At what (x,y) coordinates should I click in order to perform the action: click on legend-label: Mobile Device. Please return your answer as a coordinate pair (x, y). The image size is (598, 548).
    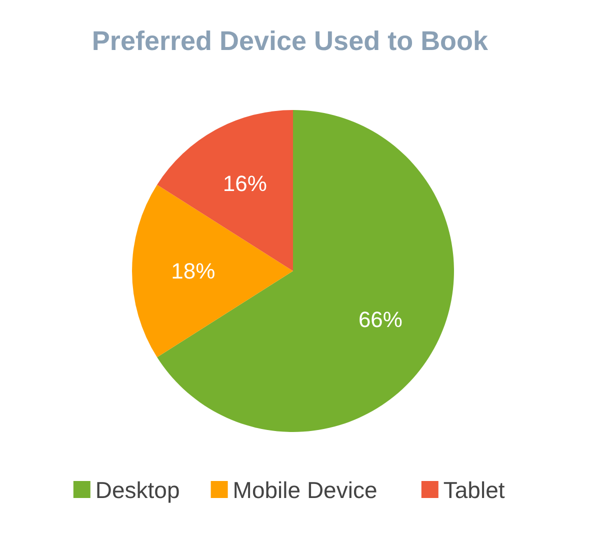
    Looking at the image, I should click on (305, 490).